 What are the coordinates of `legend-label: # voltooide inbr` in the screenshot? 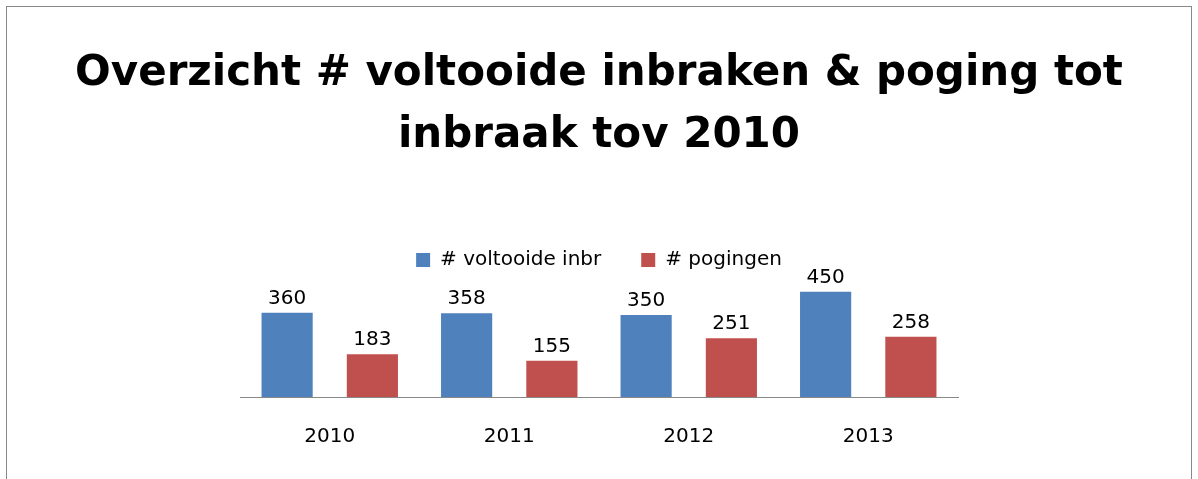 It's located at (521, 258).